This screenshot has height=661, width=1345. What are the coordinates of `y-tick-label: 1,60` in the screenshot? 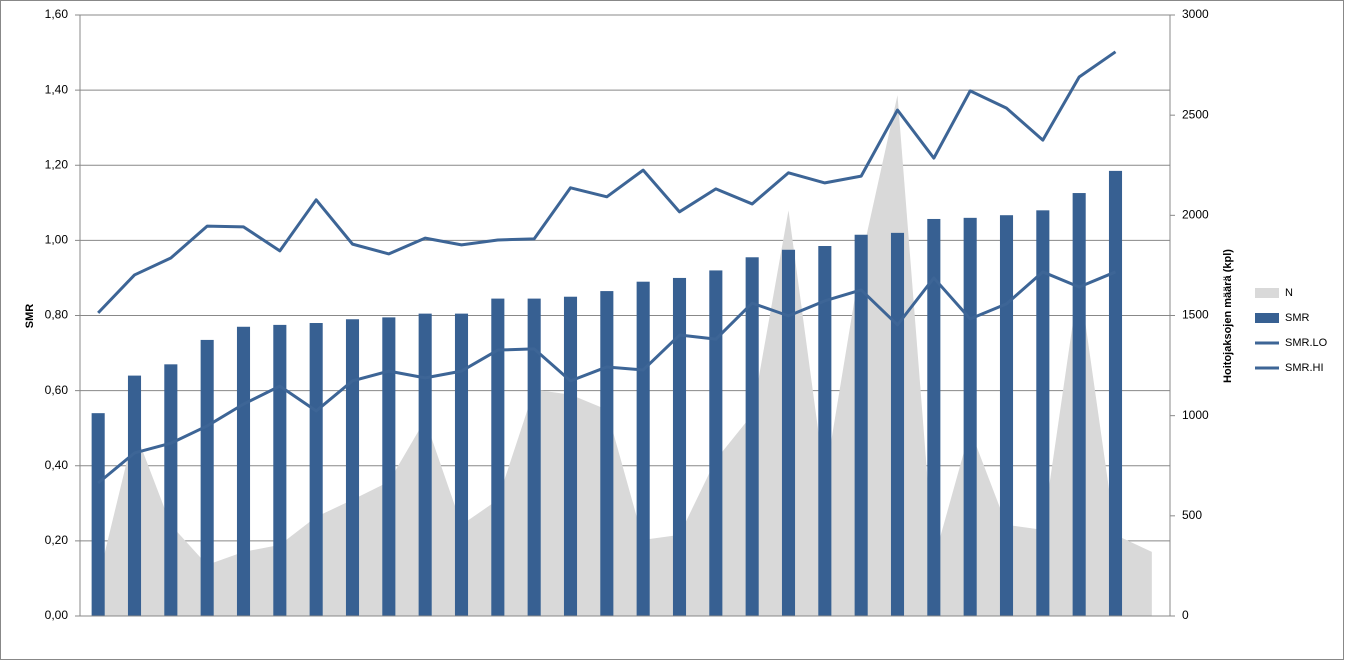 It's located at (57, 14).